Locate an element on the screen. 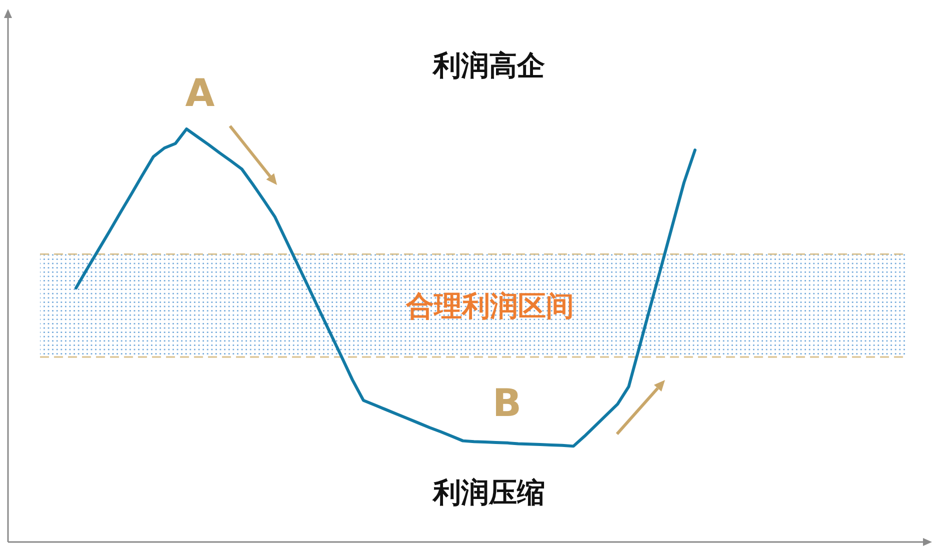 This screenshot has width=939, height=550. band-label: 合理利润区间 is located at coordinates (489, 305).